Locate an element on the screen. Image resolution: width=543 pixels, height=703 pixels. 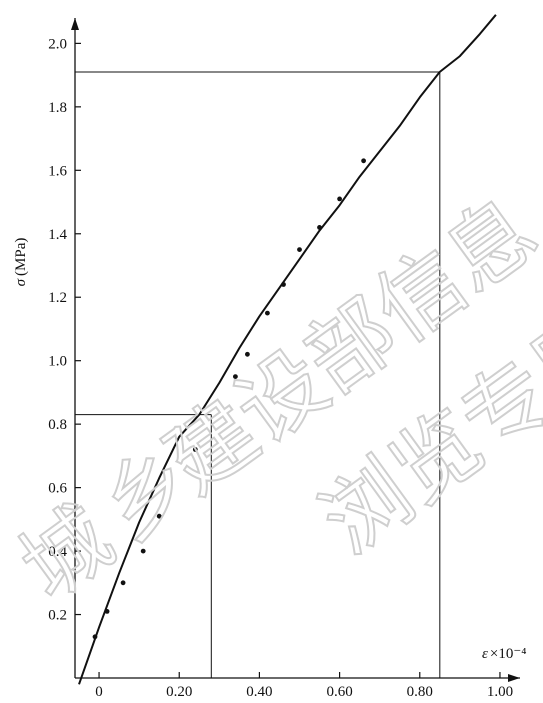
x-axis-label: ε ×10⁻⁴ is located at coordinates (504, 654).